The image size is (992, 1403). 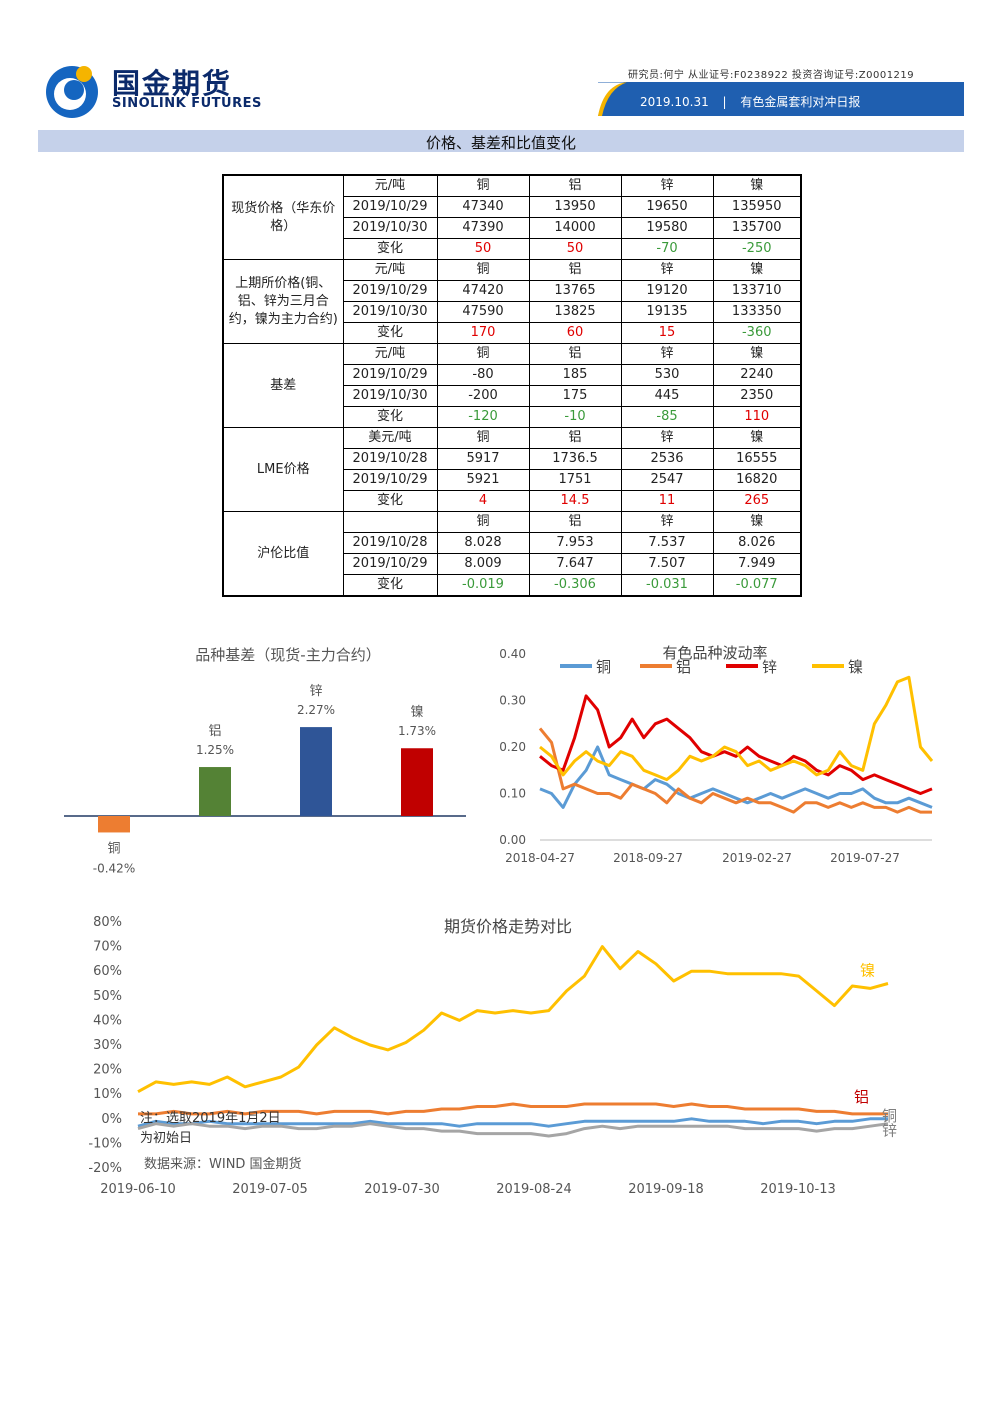 I want to click on x-tick-label: 2019-09-18, so click(x=666, y=1189).